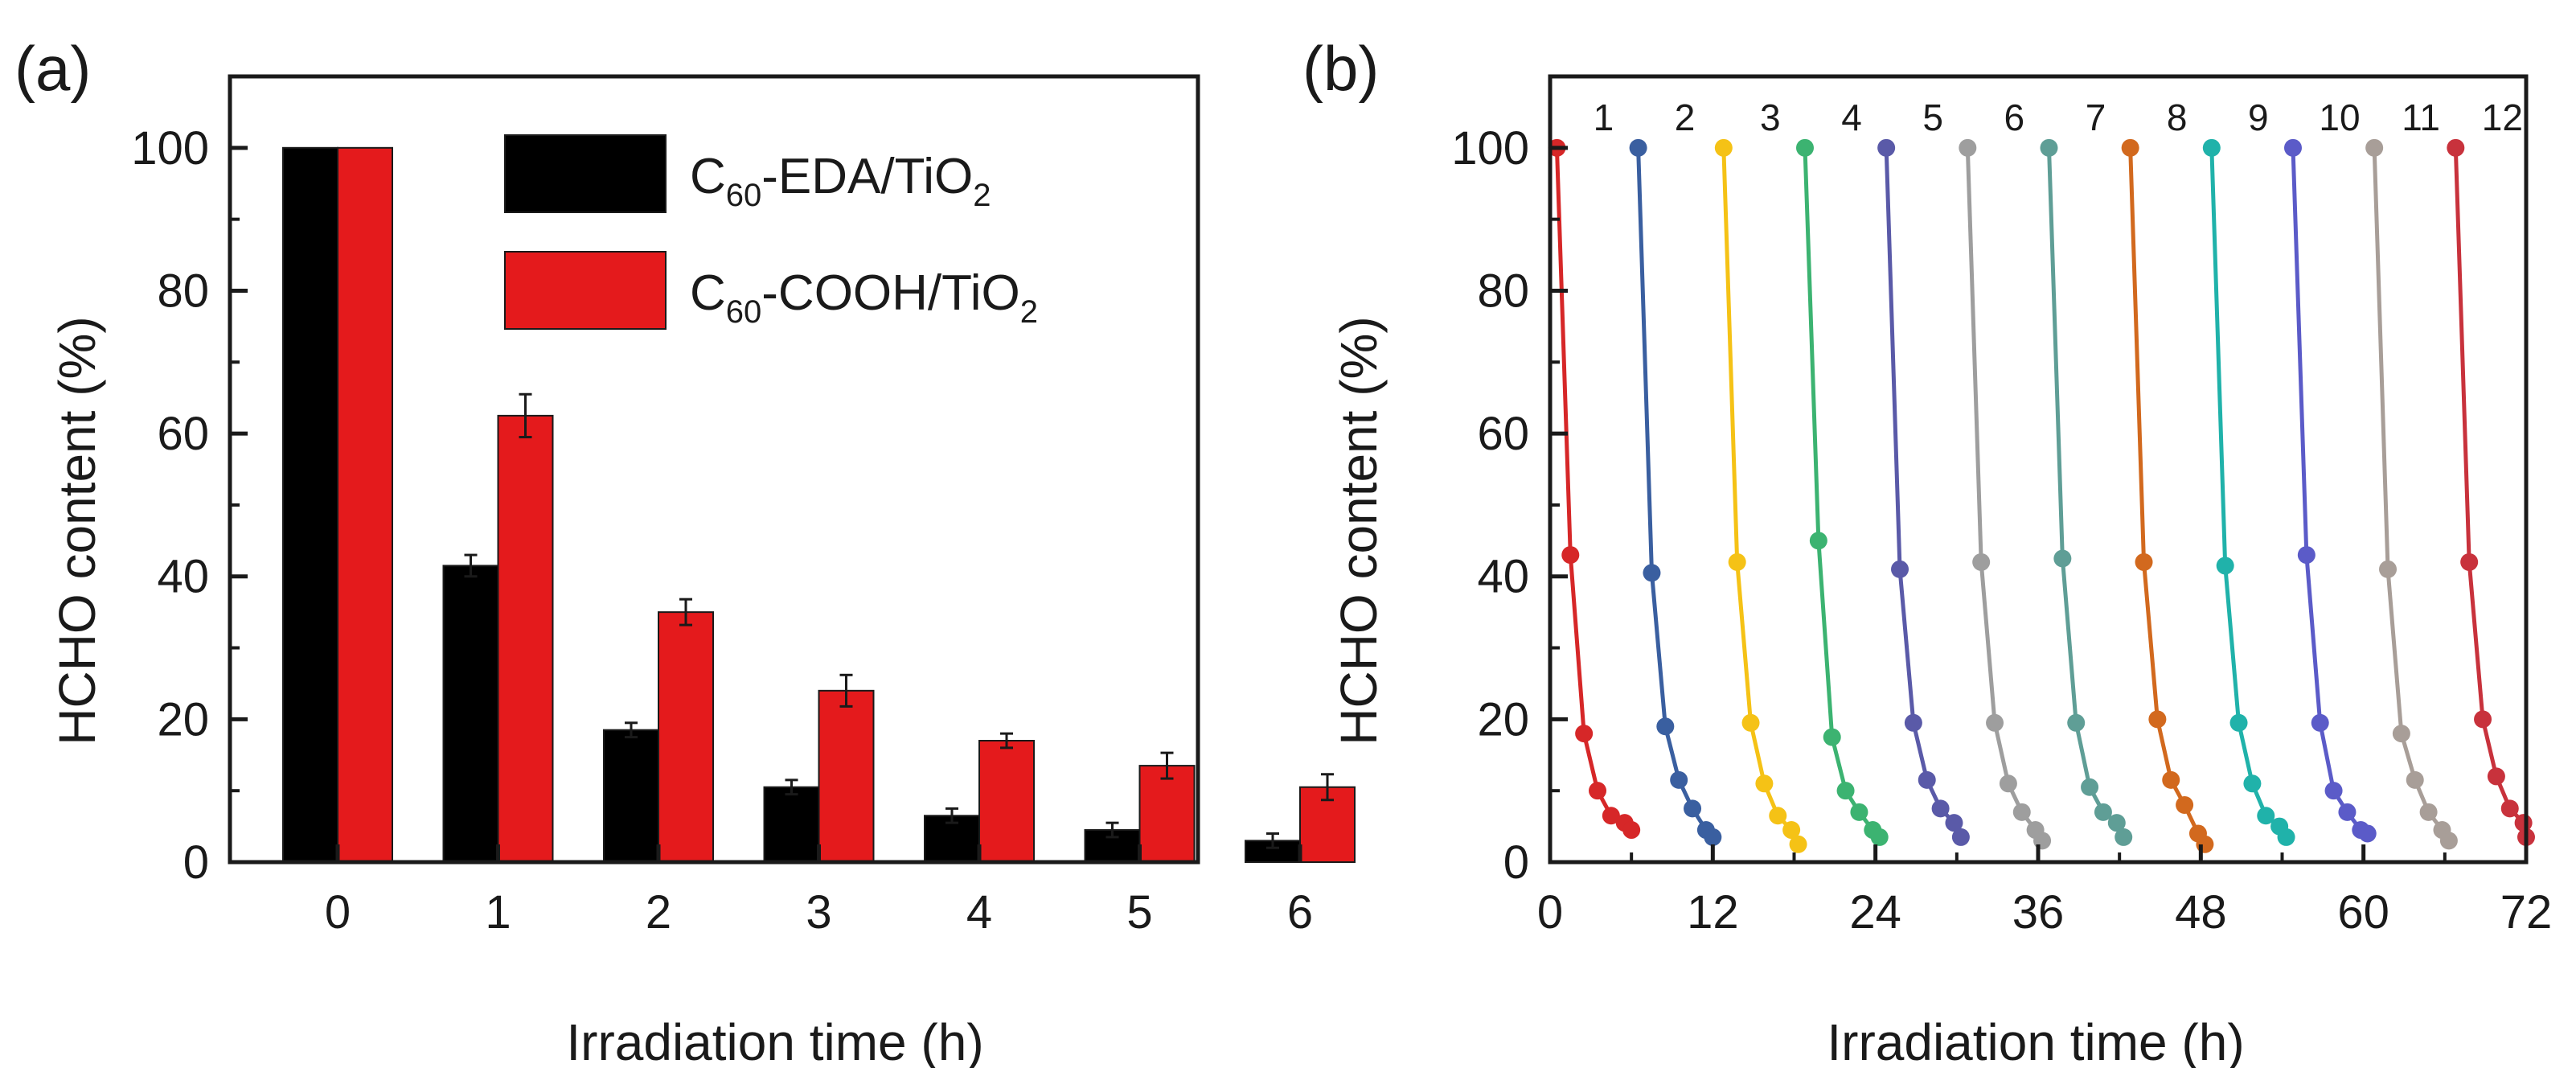 Image resolution: width=2576 pixels, height=1068 pixels. What do you see at coordinates (658, 912) in the screenshot?
I see `x-tick-label: 2` at bounding box center [658, 912].